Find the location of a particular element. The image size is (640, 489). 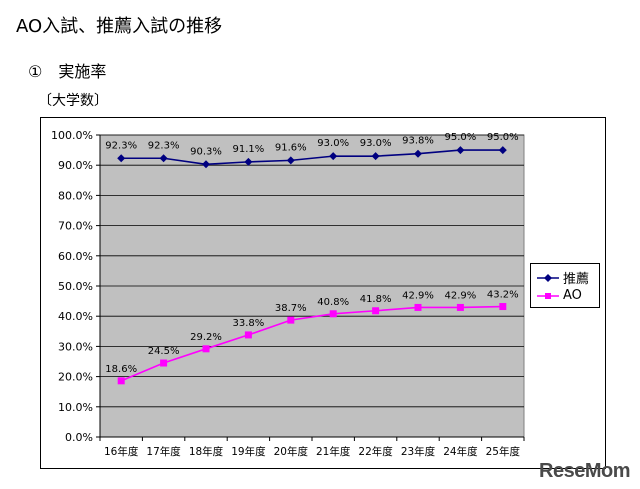

data-label-ao: 38.7% is located at coordinates (291, 308).